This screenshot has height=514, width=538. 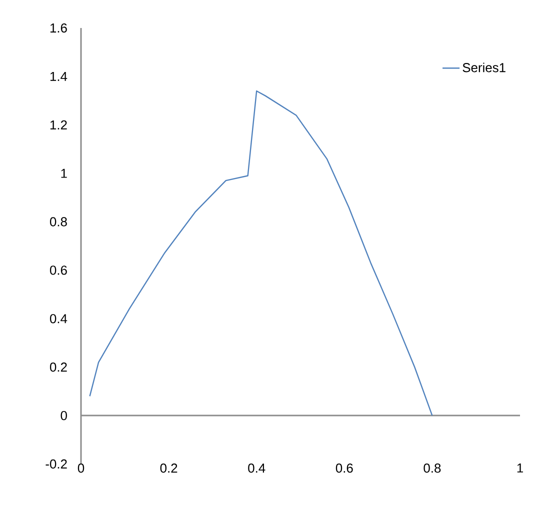 What do you see at coordinates (344, 468) in the screenshot?
I see `x-tick-label: 0.6` at bounding box center [344, 468].